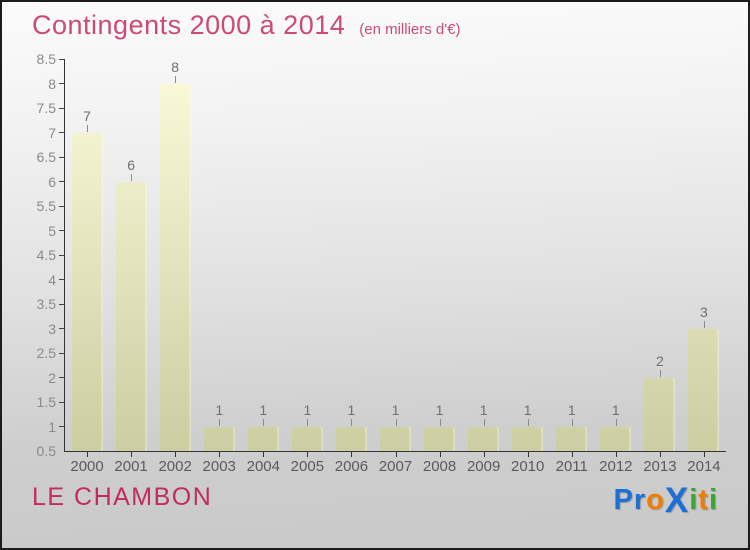 This screenshot has height=550, width=750. What do you see at coordinates (131, 164) in the screenshot?
I see `bar-value-label: 6` at bounding box center [131, 164].